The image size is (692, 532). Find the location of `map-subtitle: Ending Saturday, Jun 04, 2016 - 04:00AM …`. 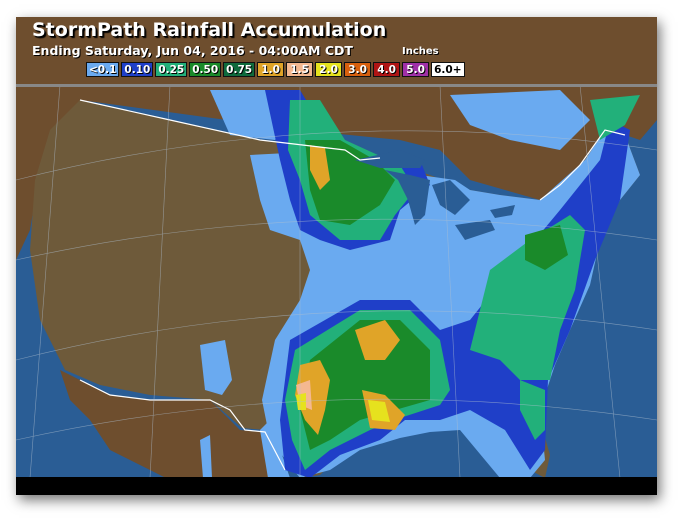

map-subtitle: Ending Saturday, Jun 04, 2016 - 04:00AM … is located at coordinates (192, 50).